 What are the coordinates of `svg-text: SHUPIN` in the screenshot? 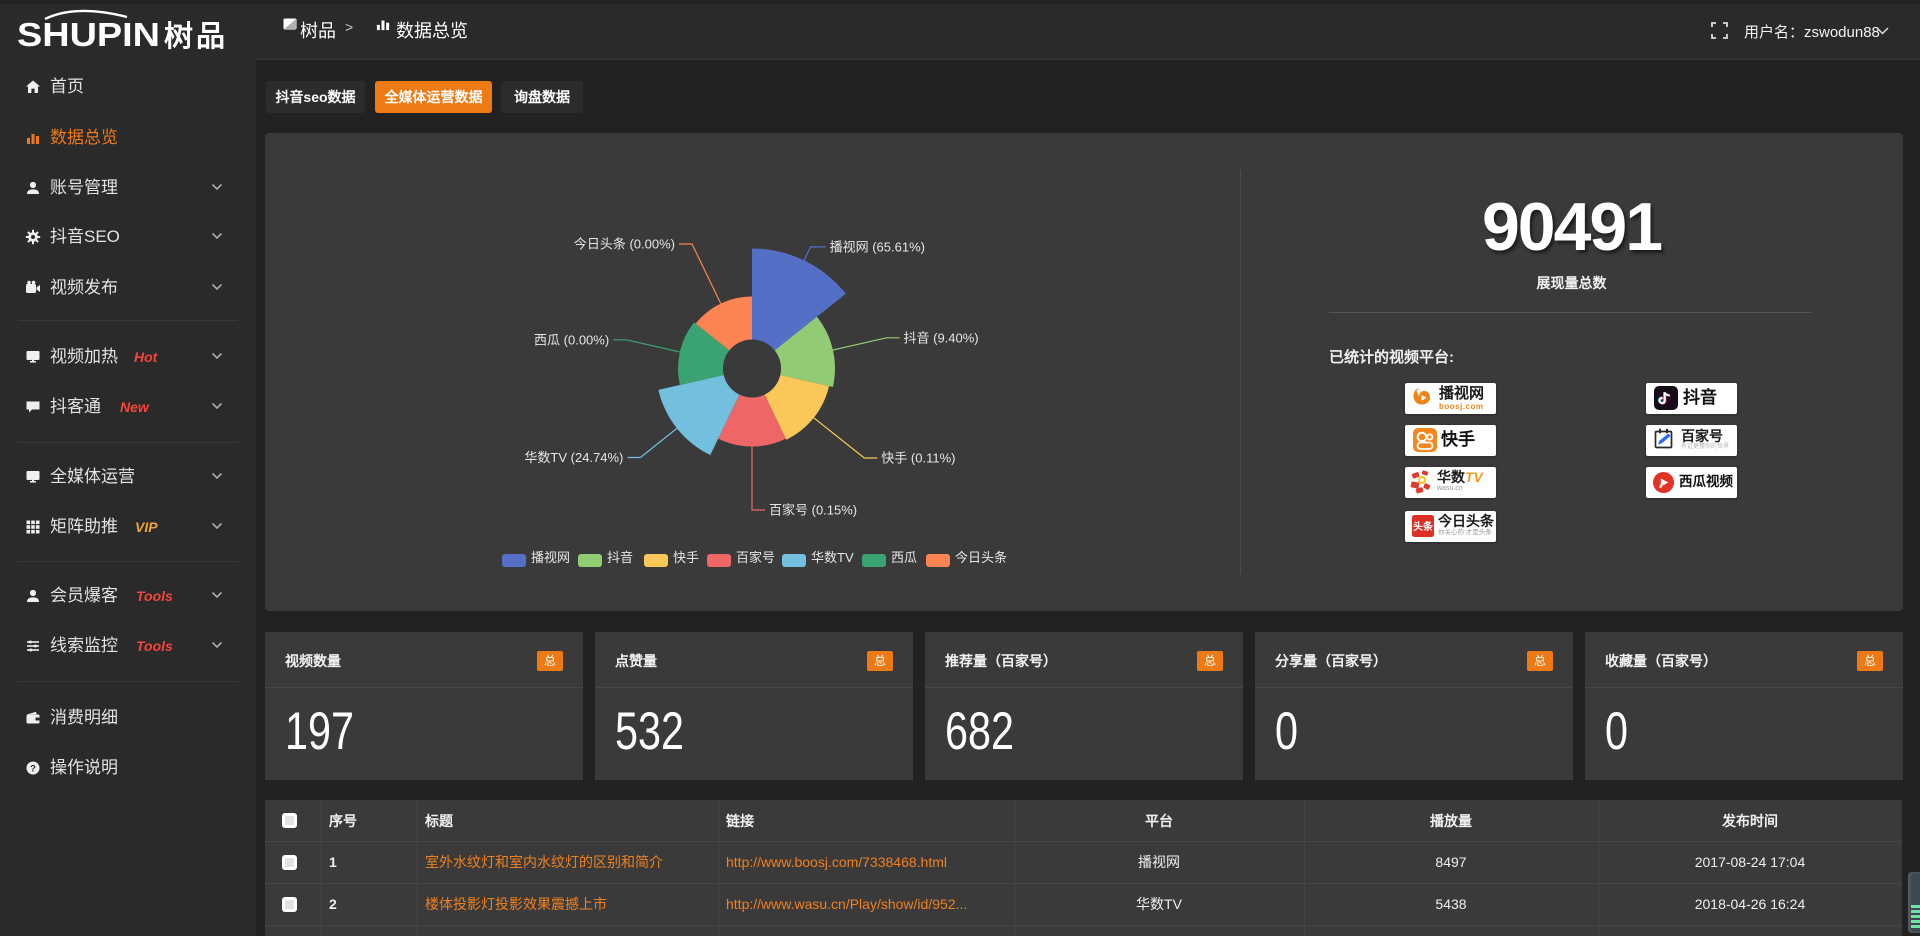 It's located at (88, 34).